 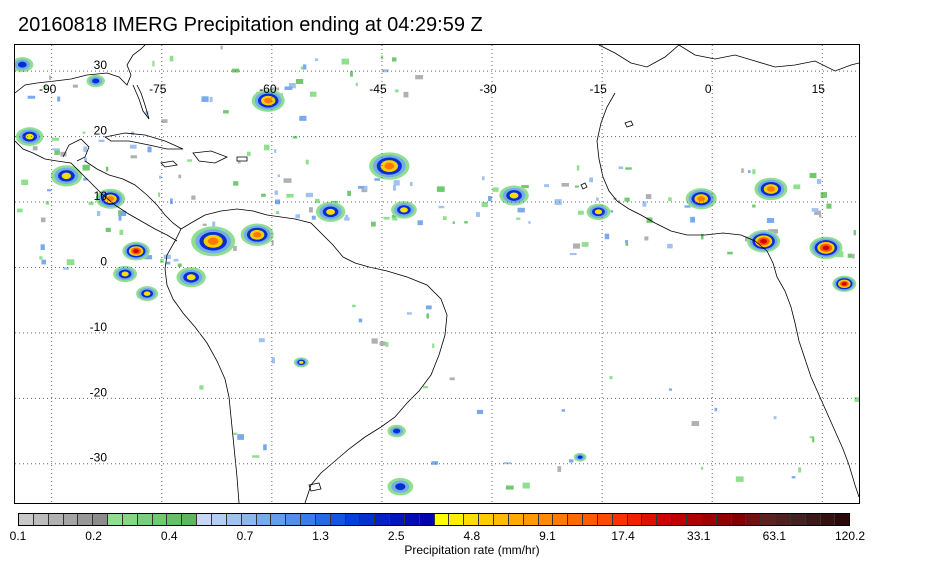 I want to click on lat-label: 10, so click(x=101, y=196).